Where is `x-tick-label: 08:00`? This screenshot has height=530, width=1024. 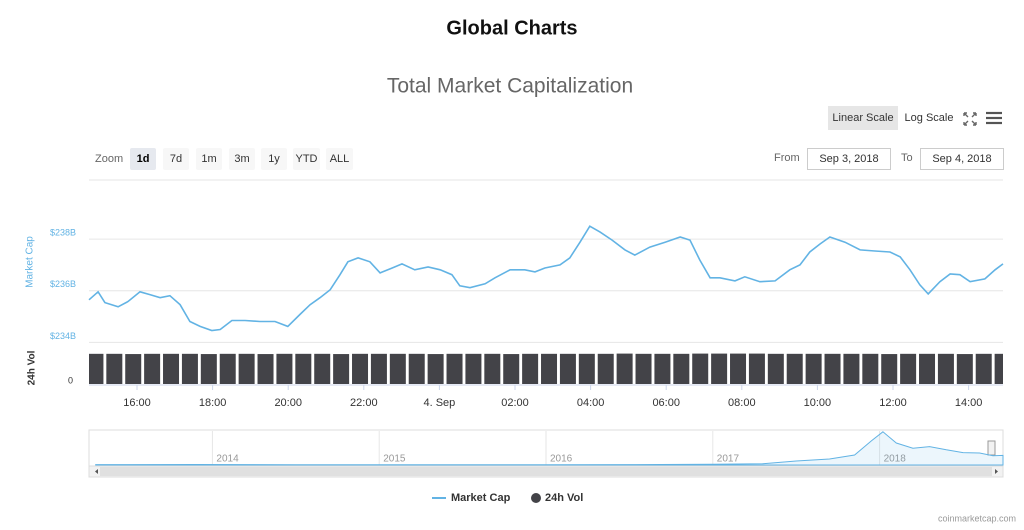
x-tick-label: 08:00 is located at coordinates (742, 403).